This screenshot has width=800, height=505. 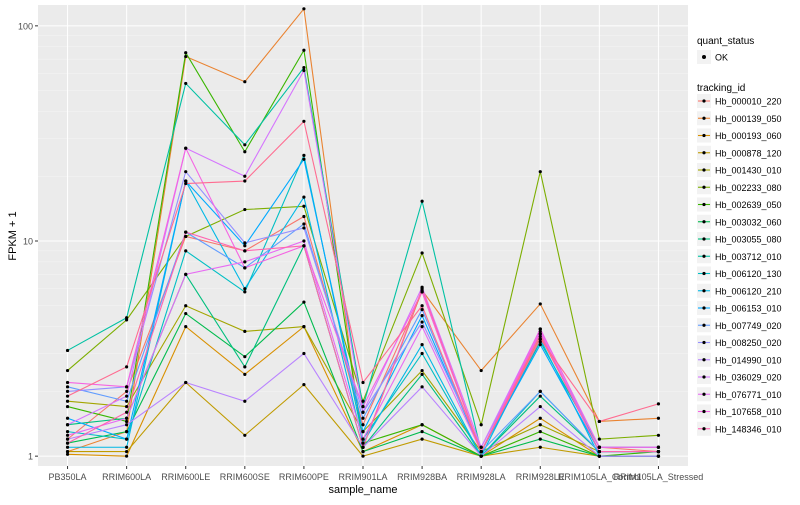 I want to click on x-tick-label: RRIM600PE, so click(x=304, y=477).